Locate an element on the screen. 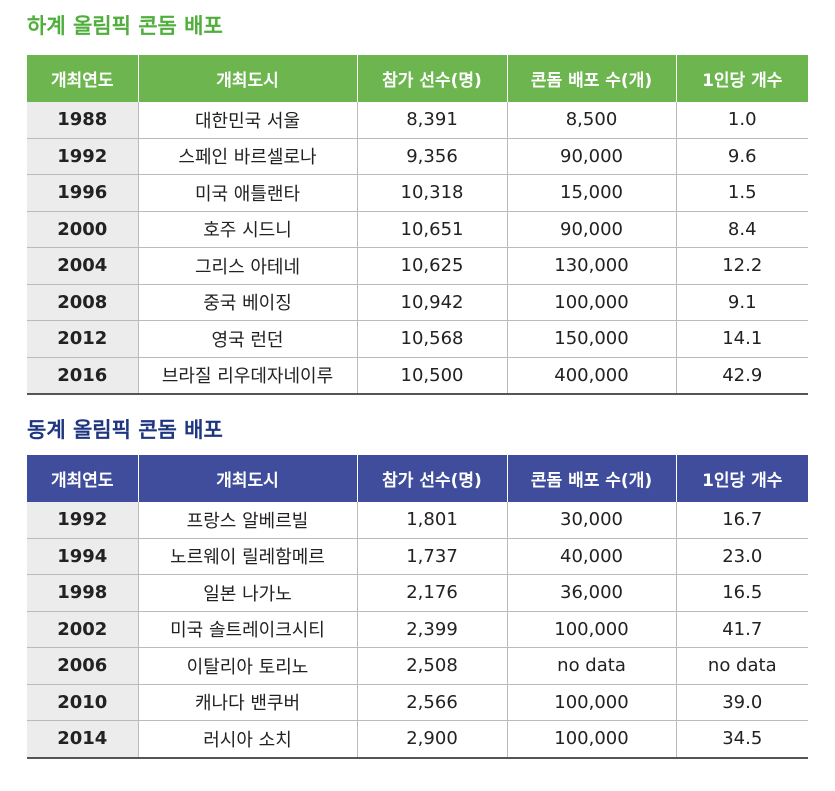 This screenshot has height=791, width=835. data-cell: 10,568 is located at coordinates (431, 339).